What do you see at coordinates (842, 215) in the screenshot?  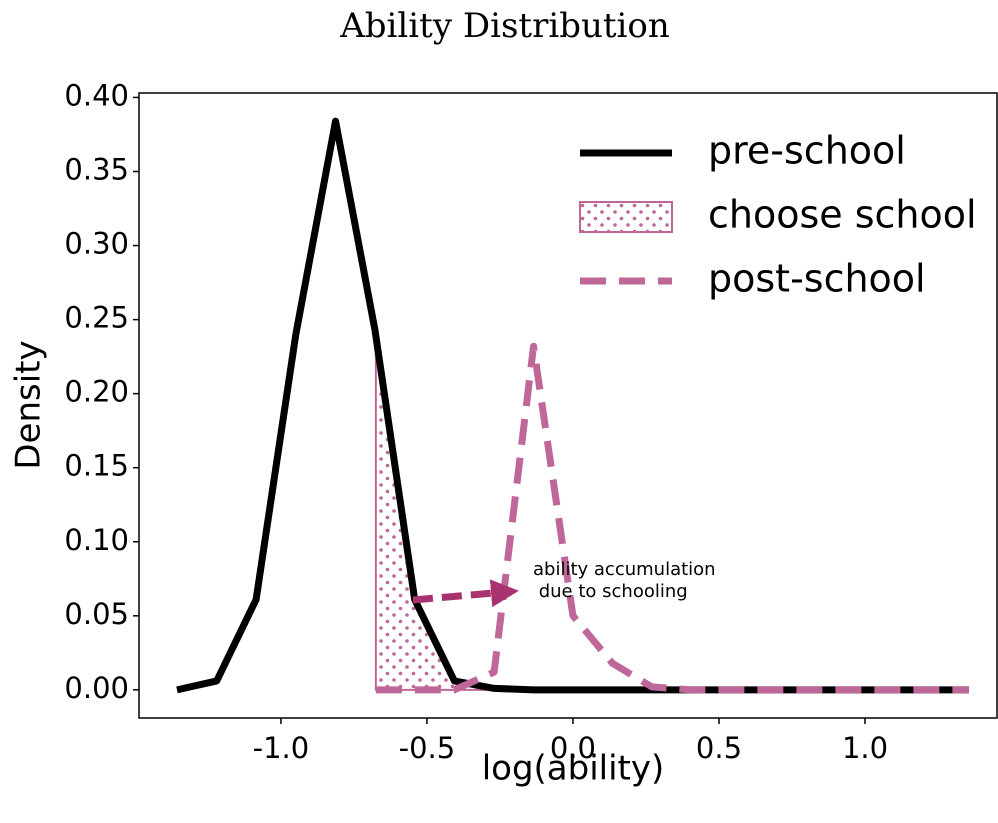 I see `legend-label: choose school` at bounding box center [842, 215].